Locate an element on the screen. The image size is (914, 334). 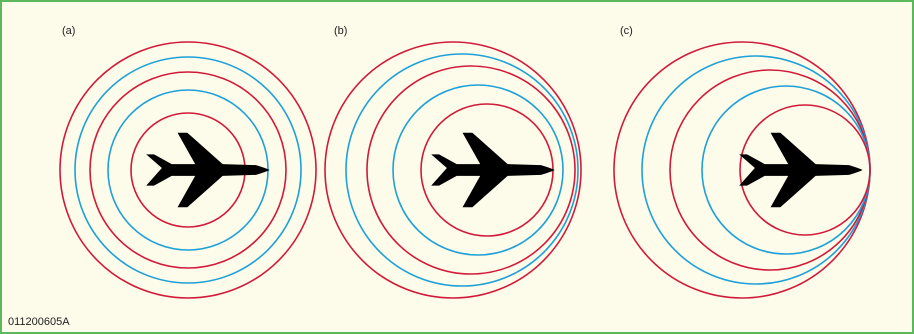
panel-label-a: (a) is located at coordinates (69, 31).